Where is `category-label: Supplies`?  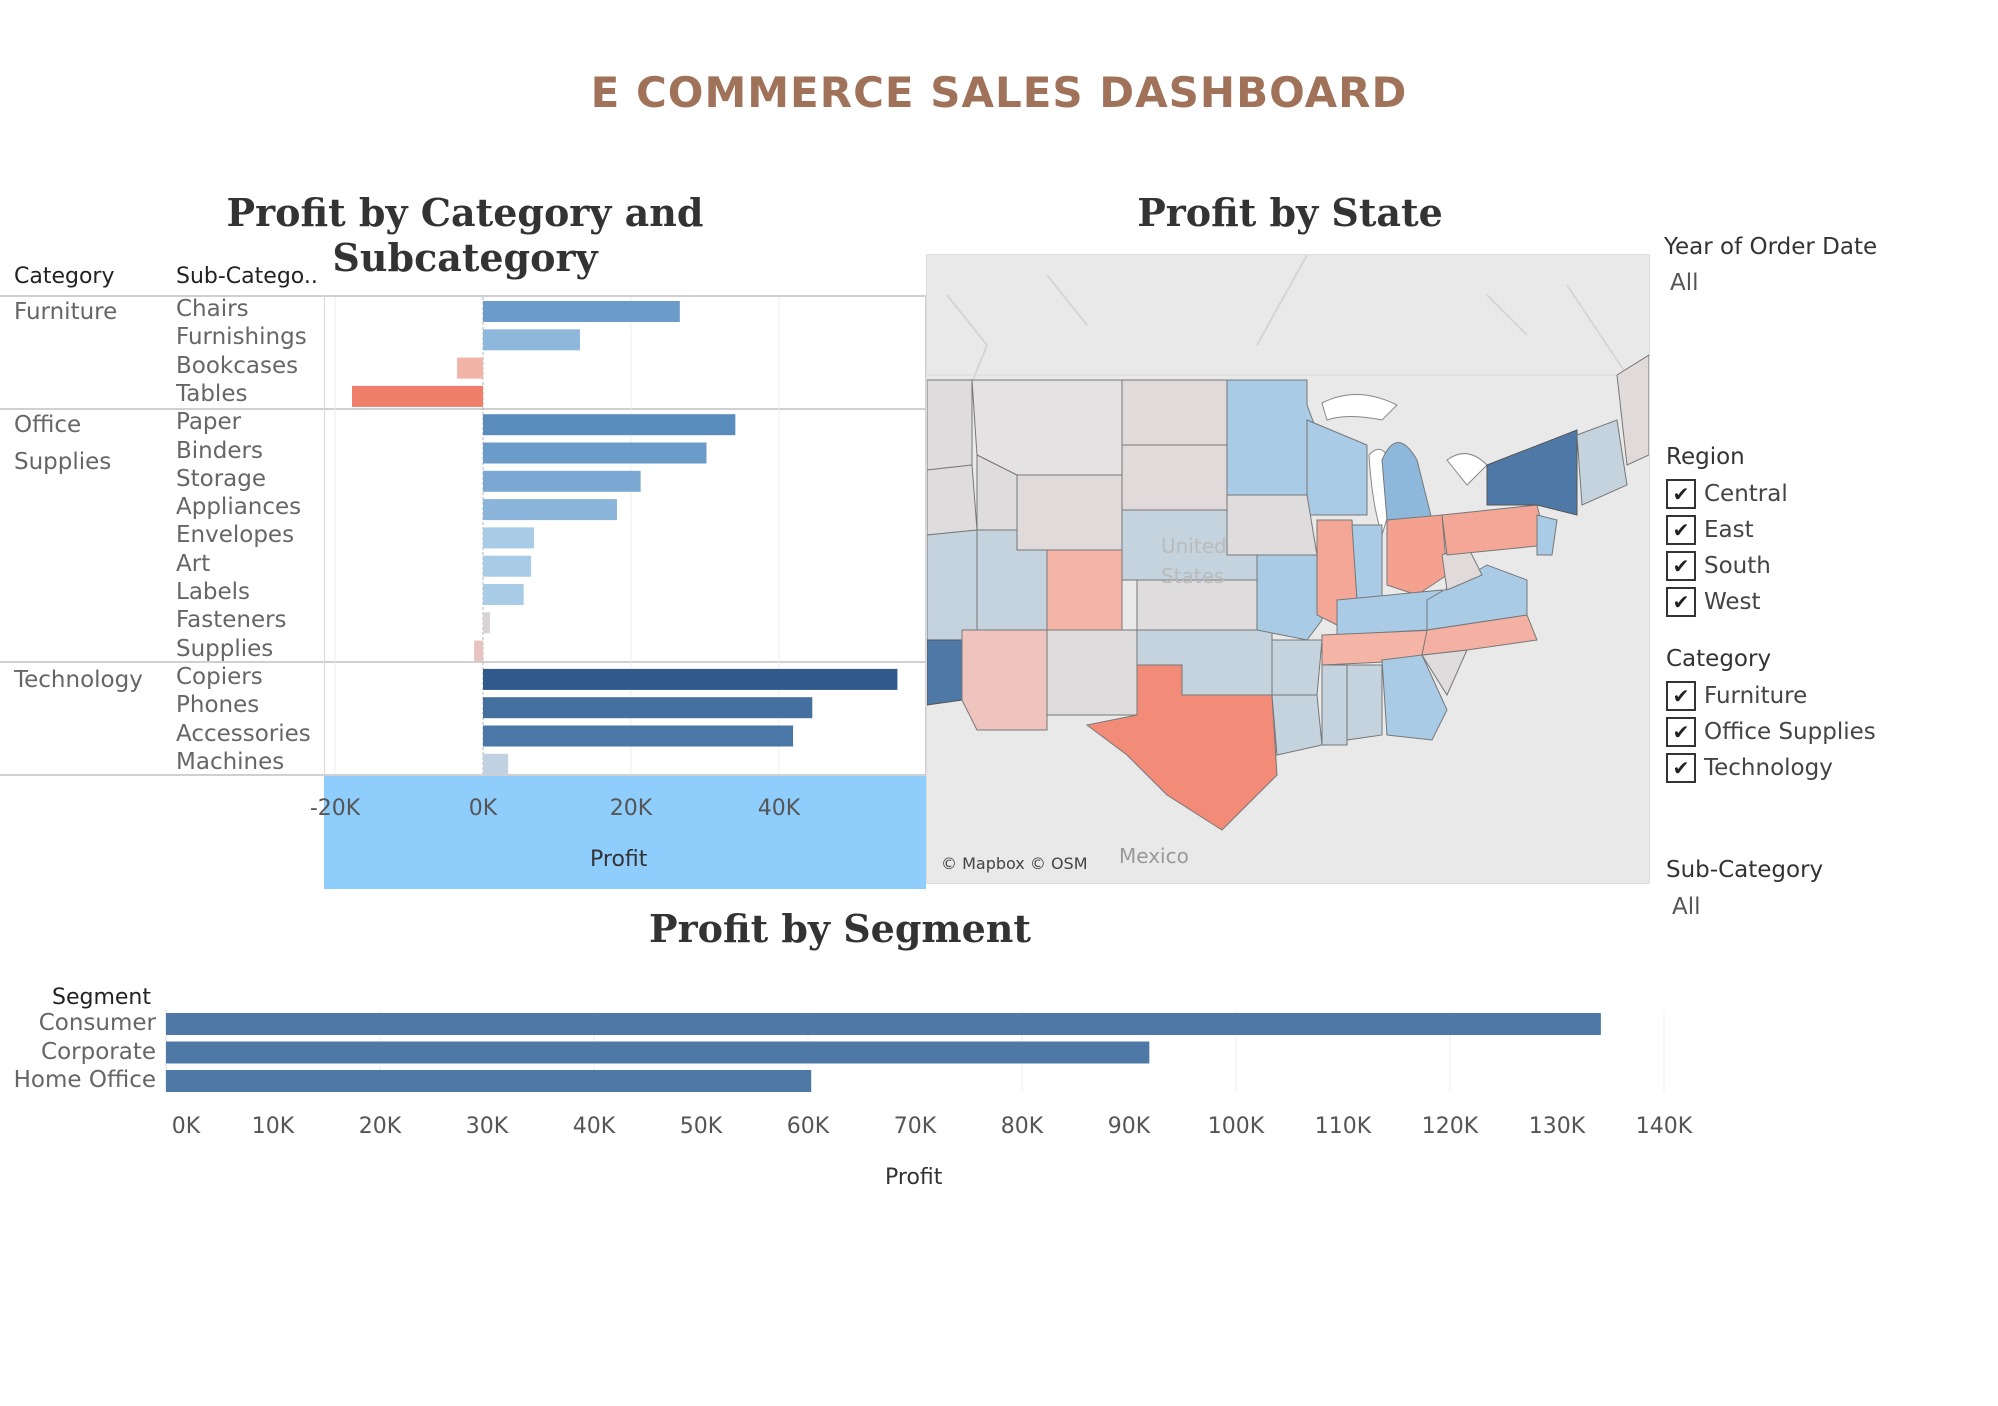
category-label: Supplies is located at coordinates (63, 462).